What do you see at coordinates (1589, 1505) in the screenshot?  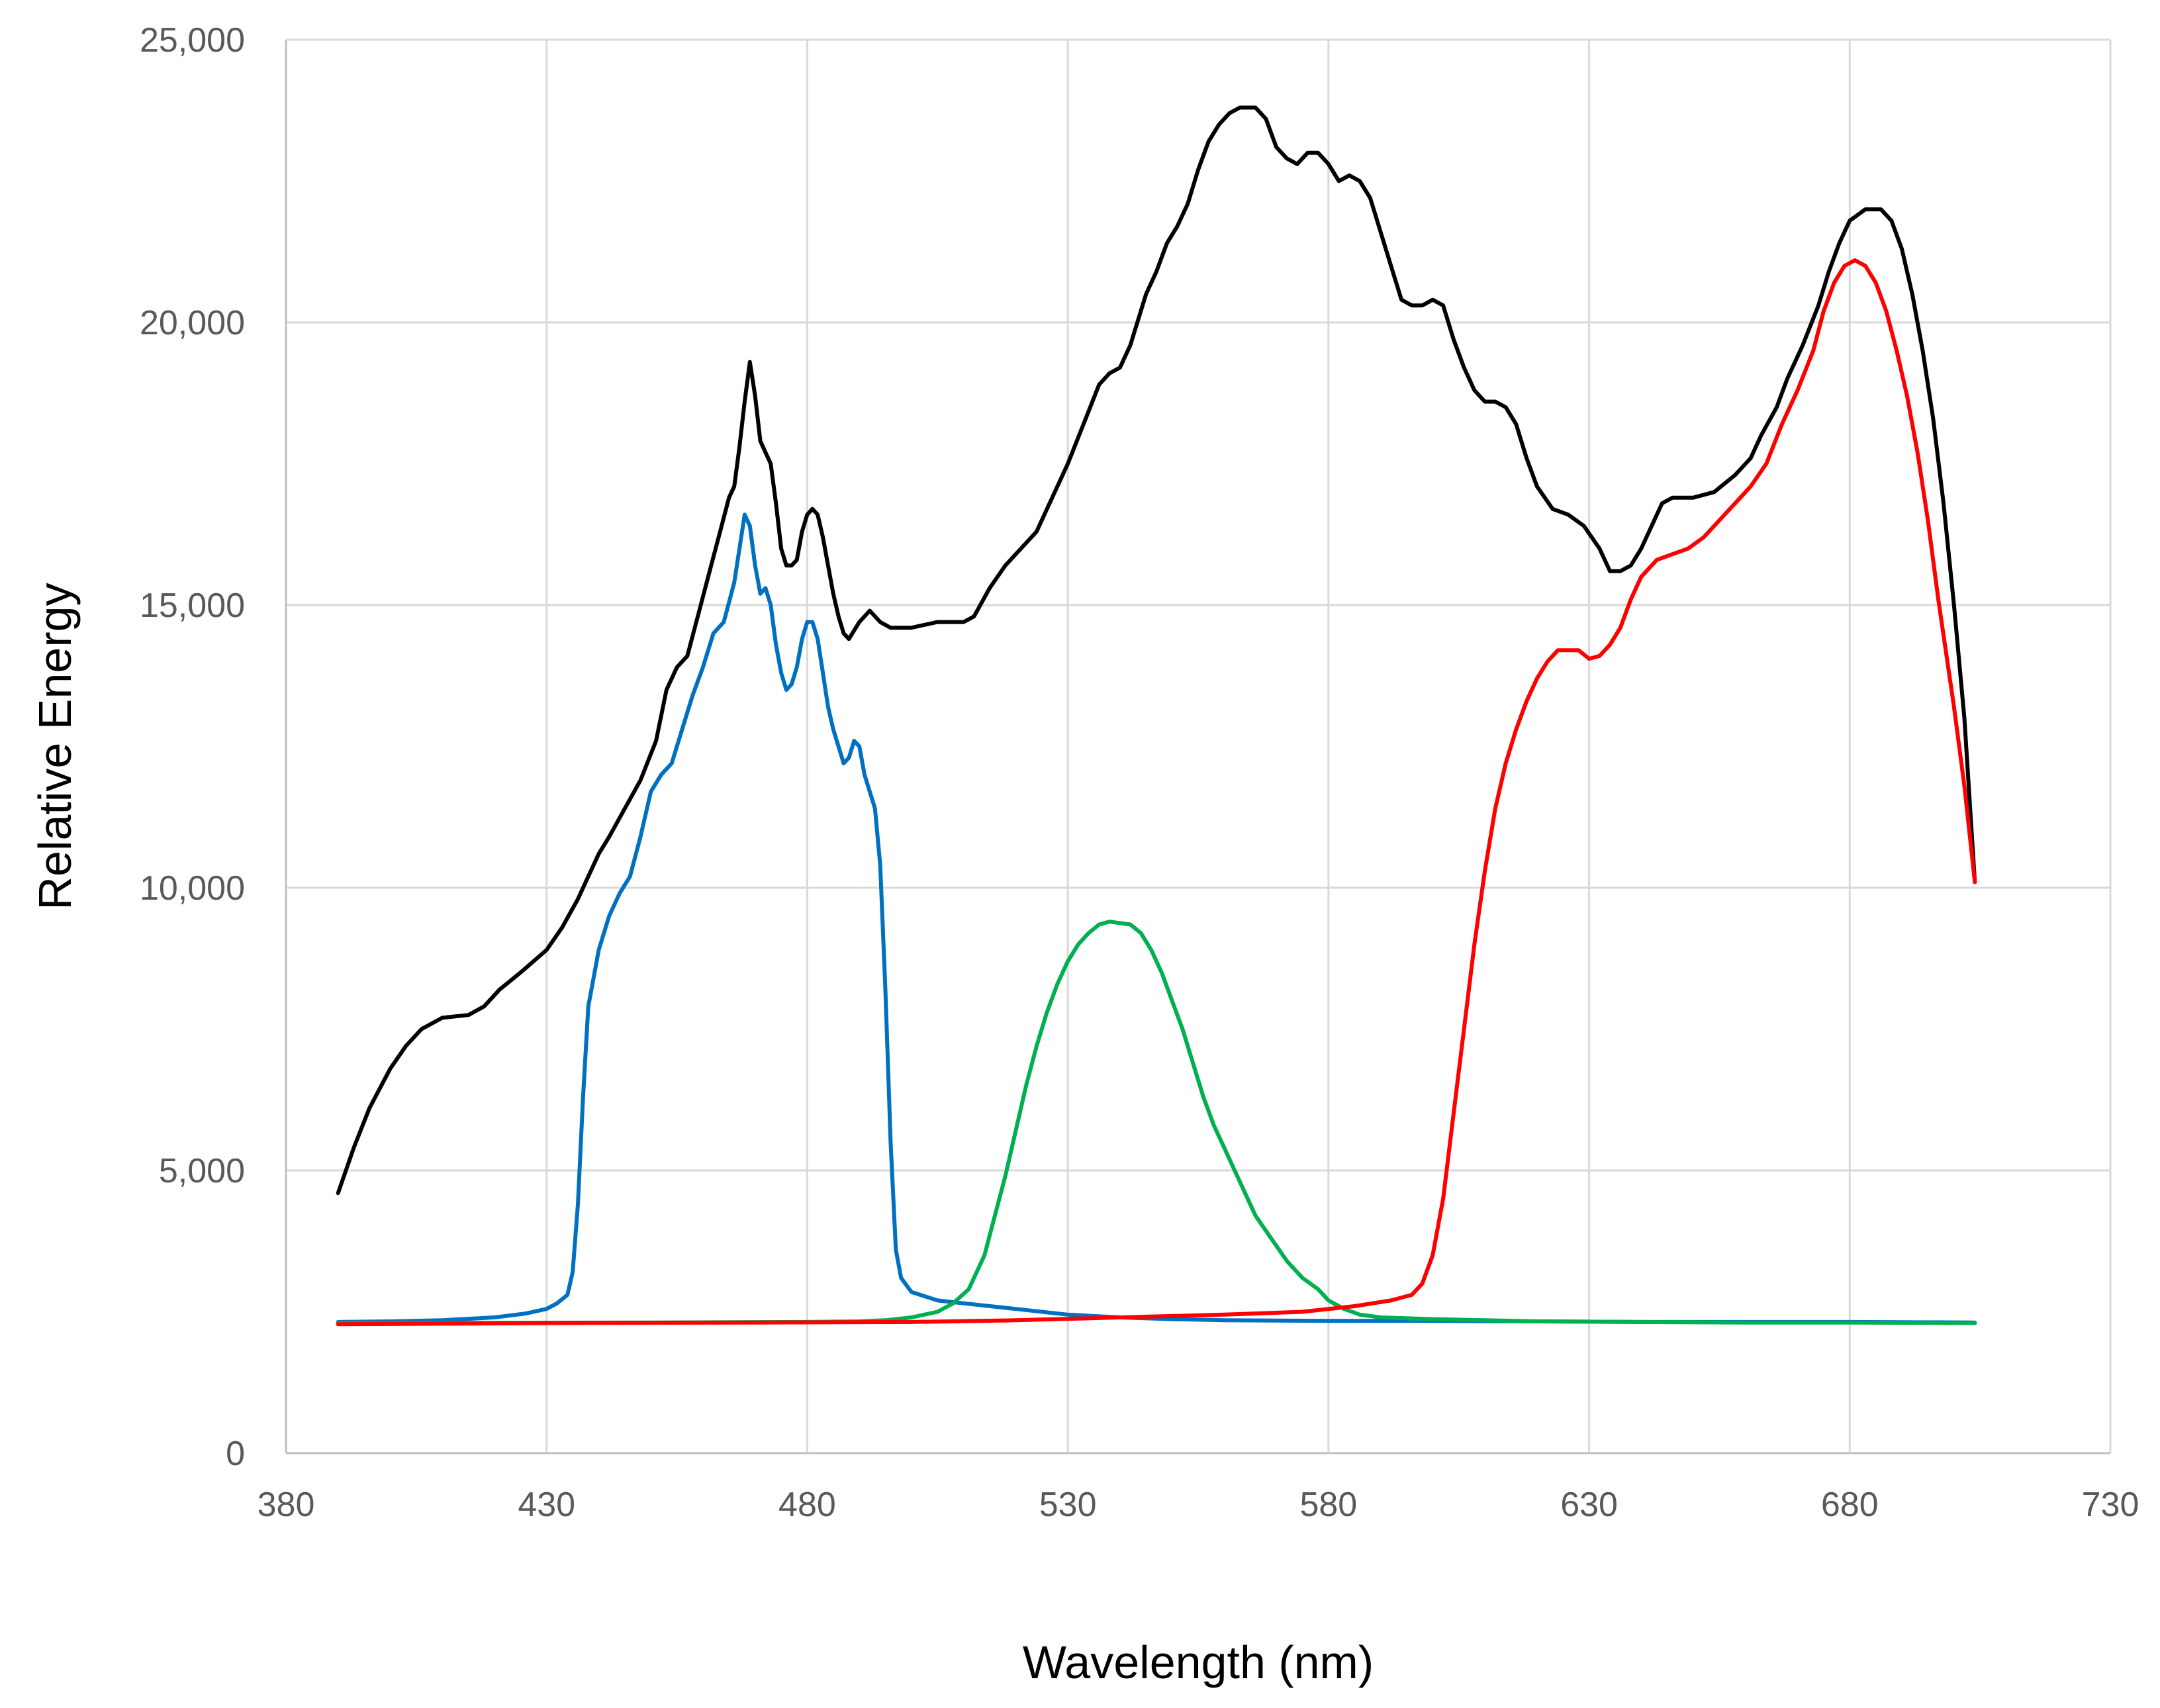 I see `x-tick-label: 630` at bounding box center [1589, 1505].